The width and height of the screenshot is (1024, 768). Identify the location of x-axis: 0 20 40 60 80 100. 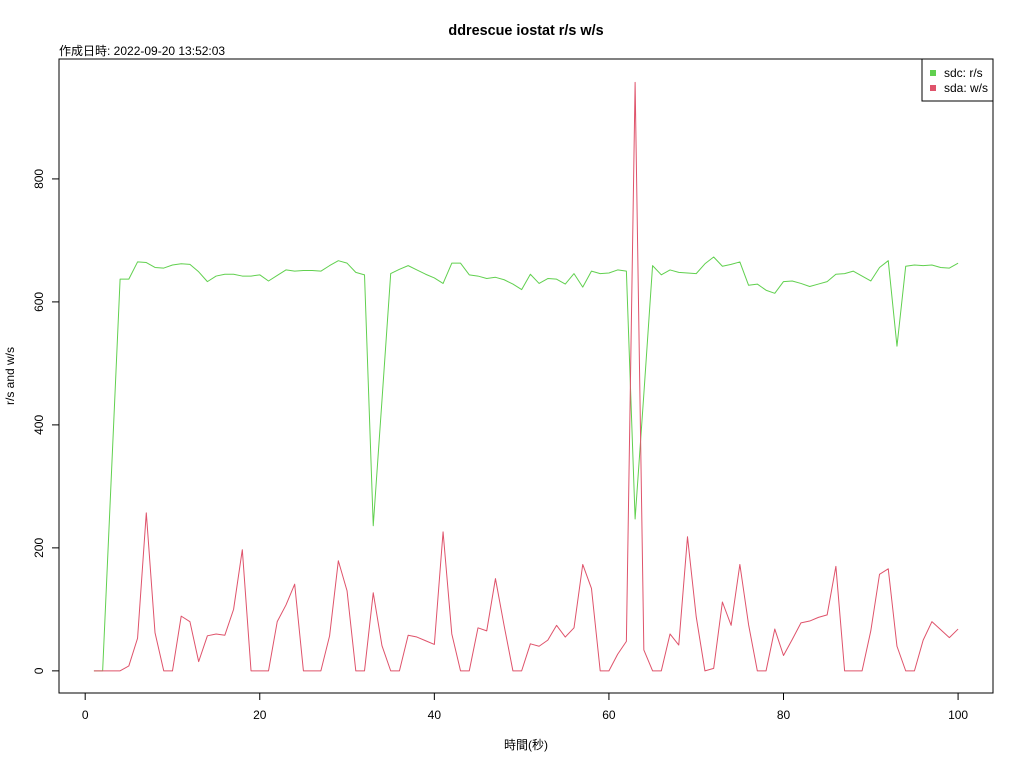
(525, 707).